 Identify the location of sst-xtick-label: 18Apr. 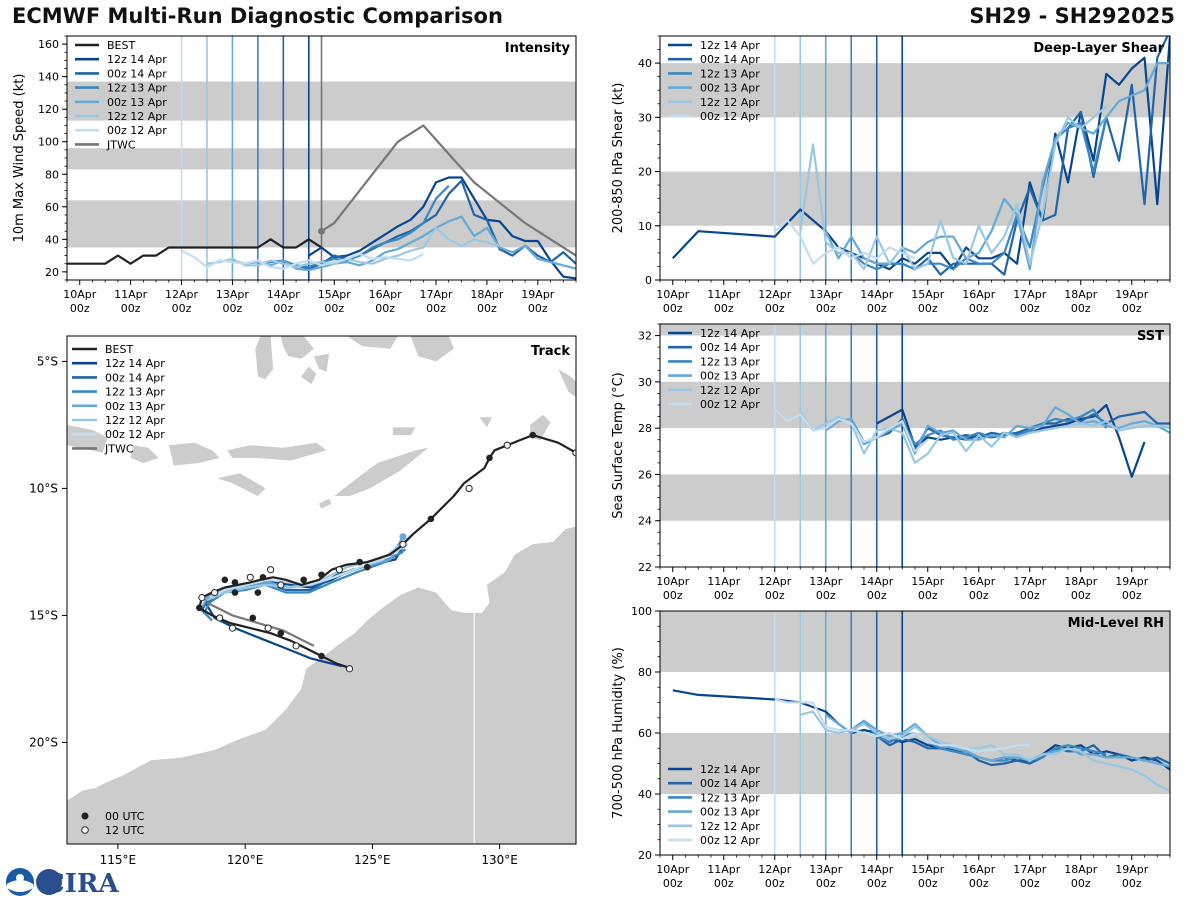
(1081, 581).